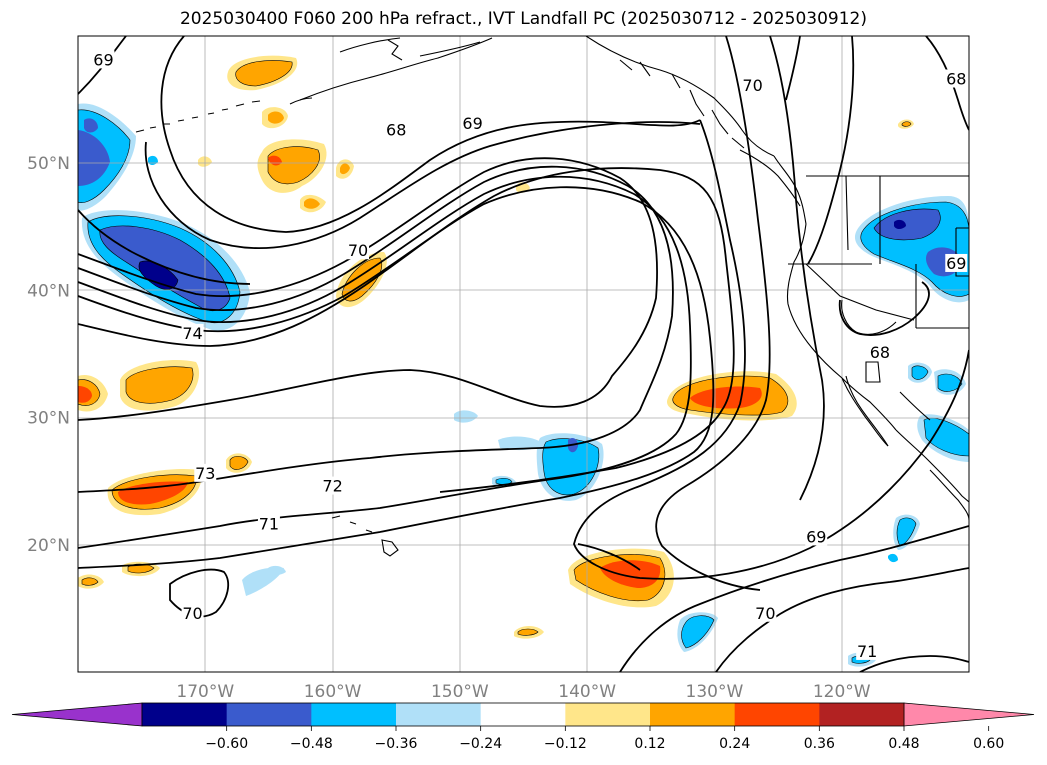  I want to click on lon-tick-label: 130°W, so click(715, 692).